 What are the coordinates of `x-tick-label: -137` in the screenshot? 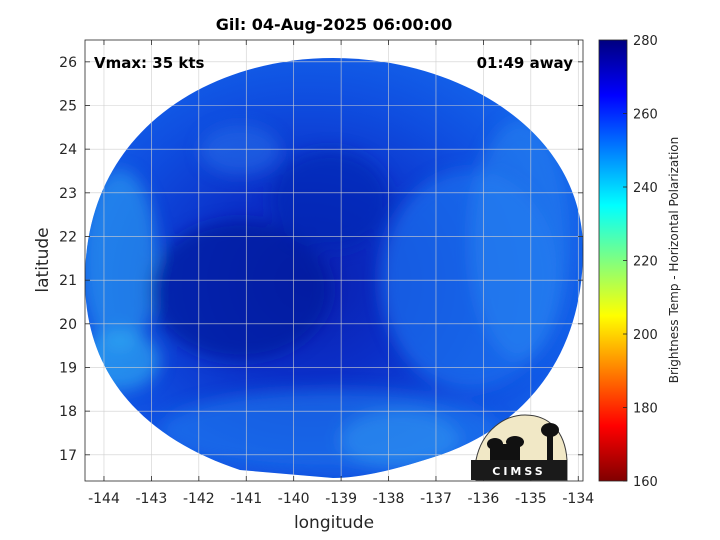 It's located at (436, 499).